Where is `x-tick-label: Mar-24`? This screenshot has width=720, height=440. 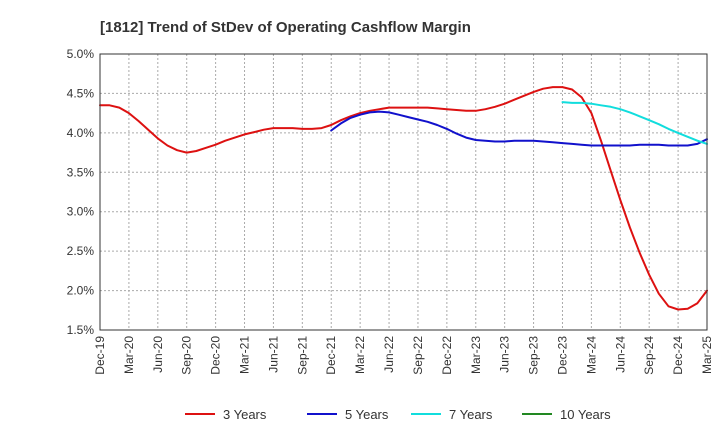
x-tick-label: Mar-24 is located at coordinates (591, 355).